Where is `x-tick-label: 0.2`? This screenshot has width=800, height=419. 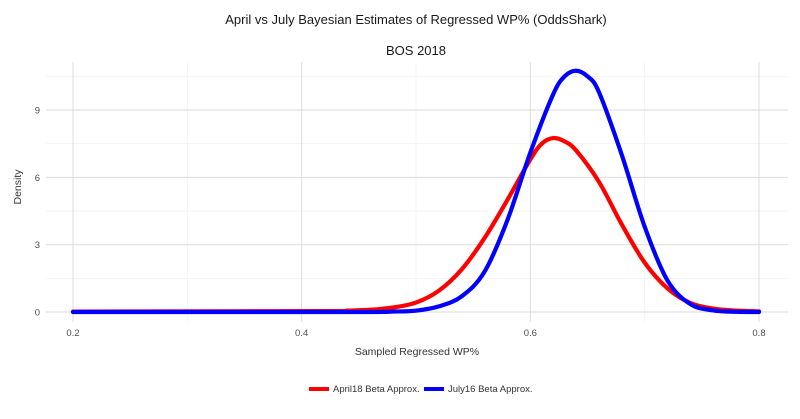 x-tick-label: 0.2 is located at coordinates (72, 333).